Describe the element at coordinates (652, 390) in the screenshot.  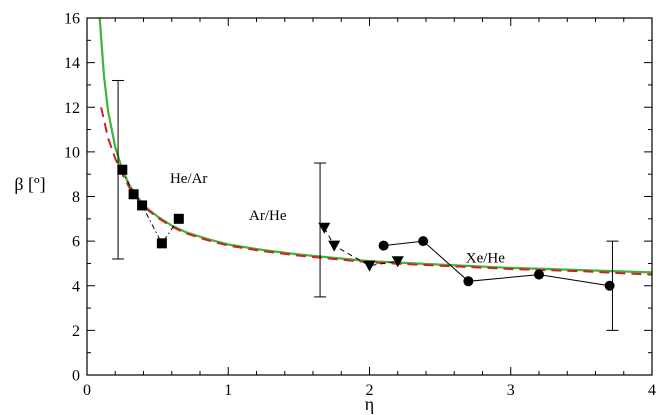
I see `x-tick-label: 4` at that location.